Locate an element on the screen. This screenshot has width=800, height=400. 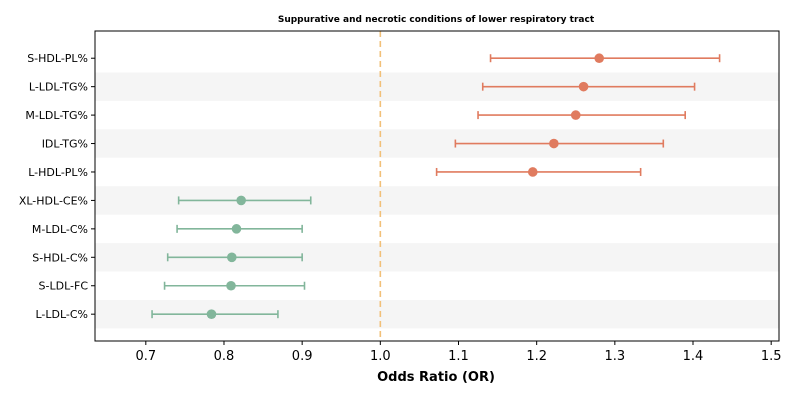
x-tick-label: 0.8 is located at coordinates (224, 356).